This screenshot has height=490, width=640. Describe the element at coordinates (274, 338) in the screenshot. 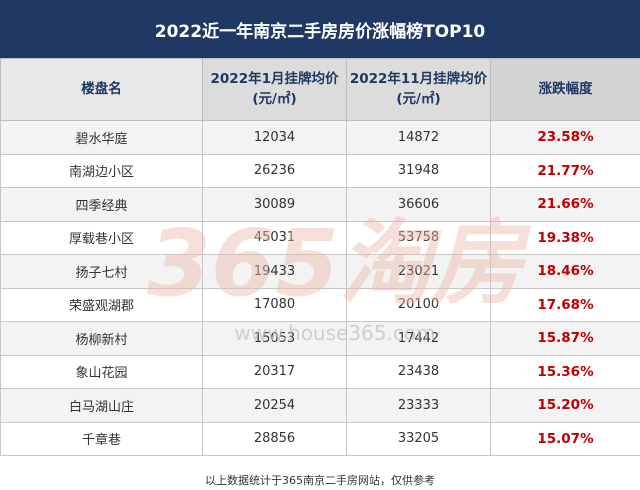

I see `cell-jan-price: 15053` at that location.